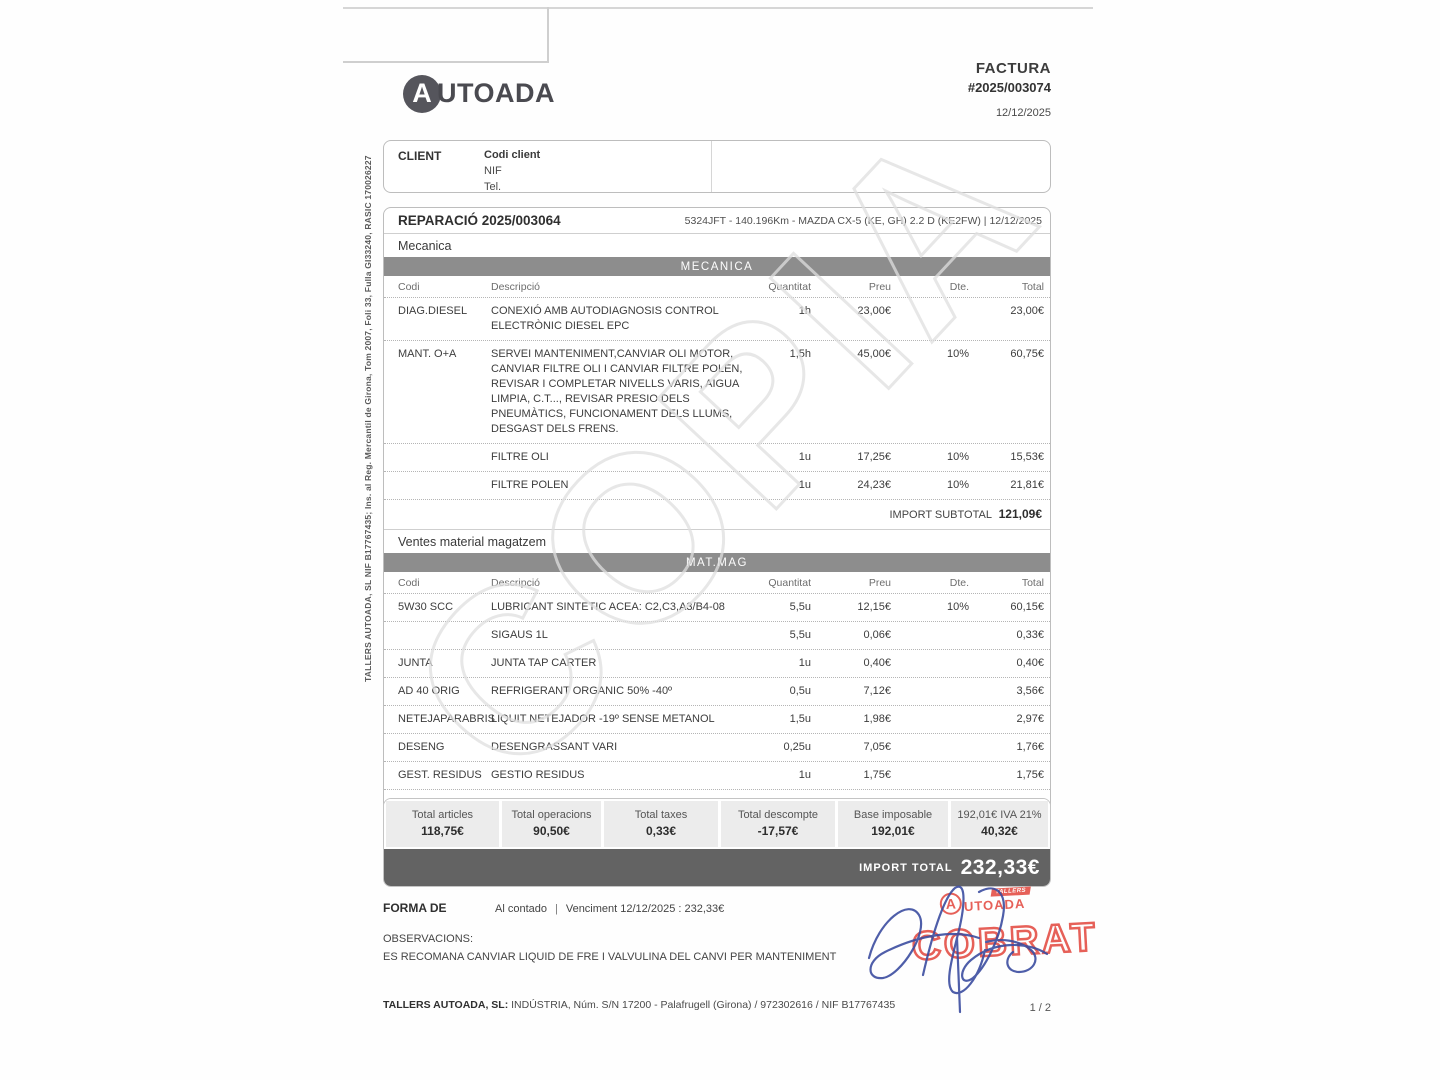 The image size is (1440, 1080). Describe the element at coordinates (429, 691) in the screenshot. I see `cell-codi: AD 40 ORIG` at that location.